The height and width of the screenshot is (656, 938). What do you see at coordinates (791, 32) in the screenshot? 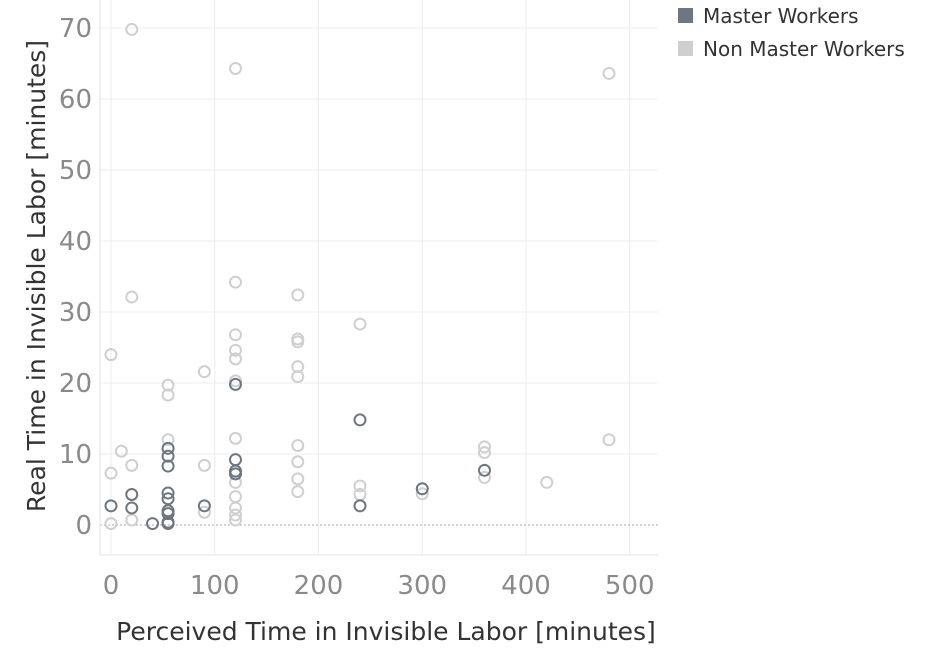
I see `legend: Master Workers Non Master Workers` at bounding box center [791, 32].